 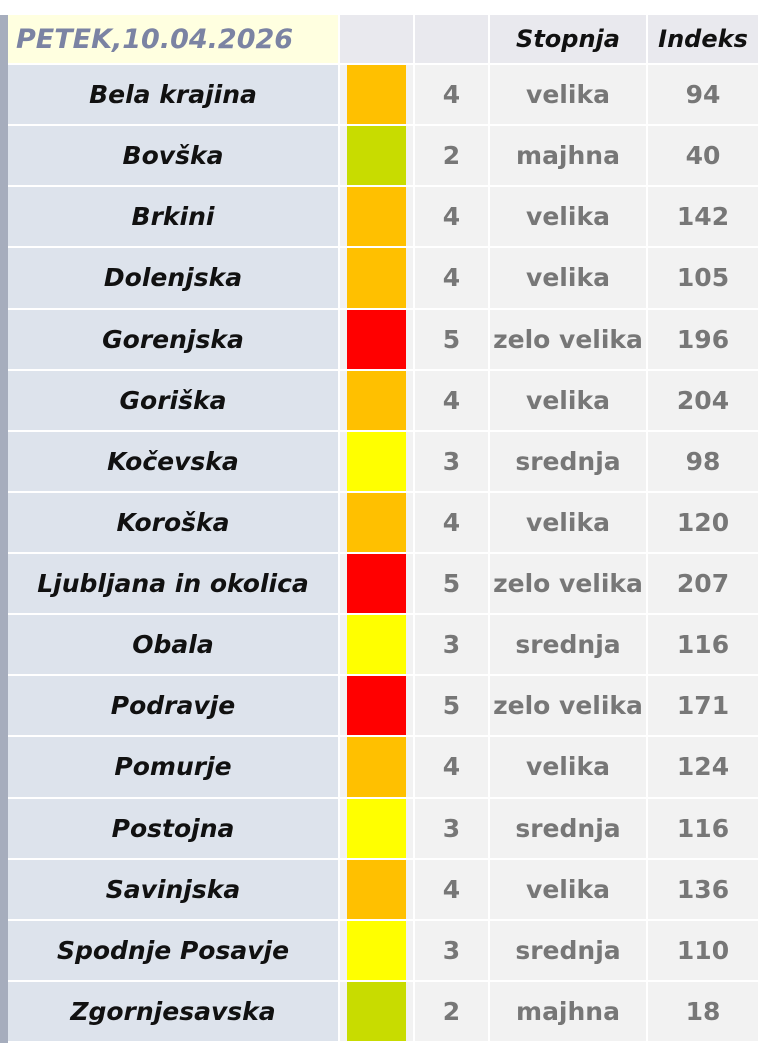 I want to click on indeks-value: 105, so click(x=704, y=279).